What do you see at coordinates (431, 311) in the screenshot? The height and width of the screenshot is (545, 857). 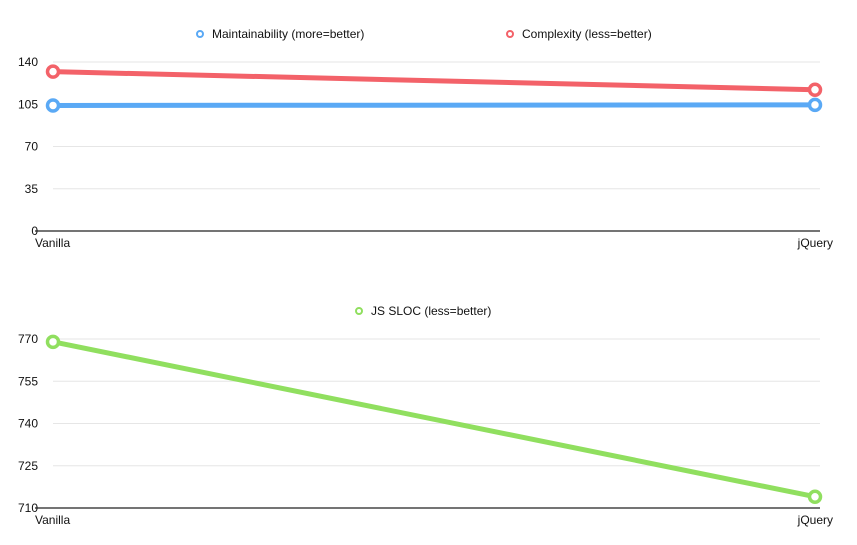 I see `chart1-legend-label-0: JS SLOC (less=better)` at bounding box center [431, 311].